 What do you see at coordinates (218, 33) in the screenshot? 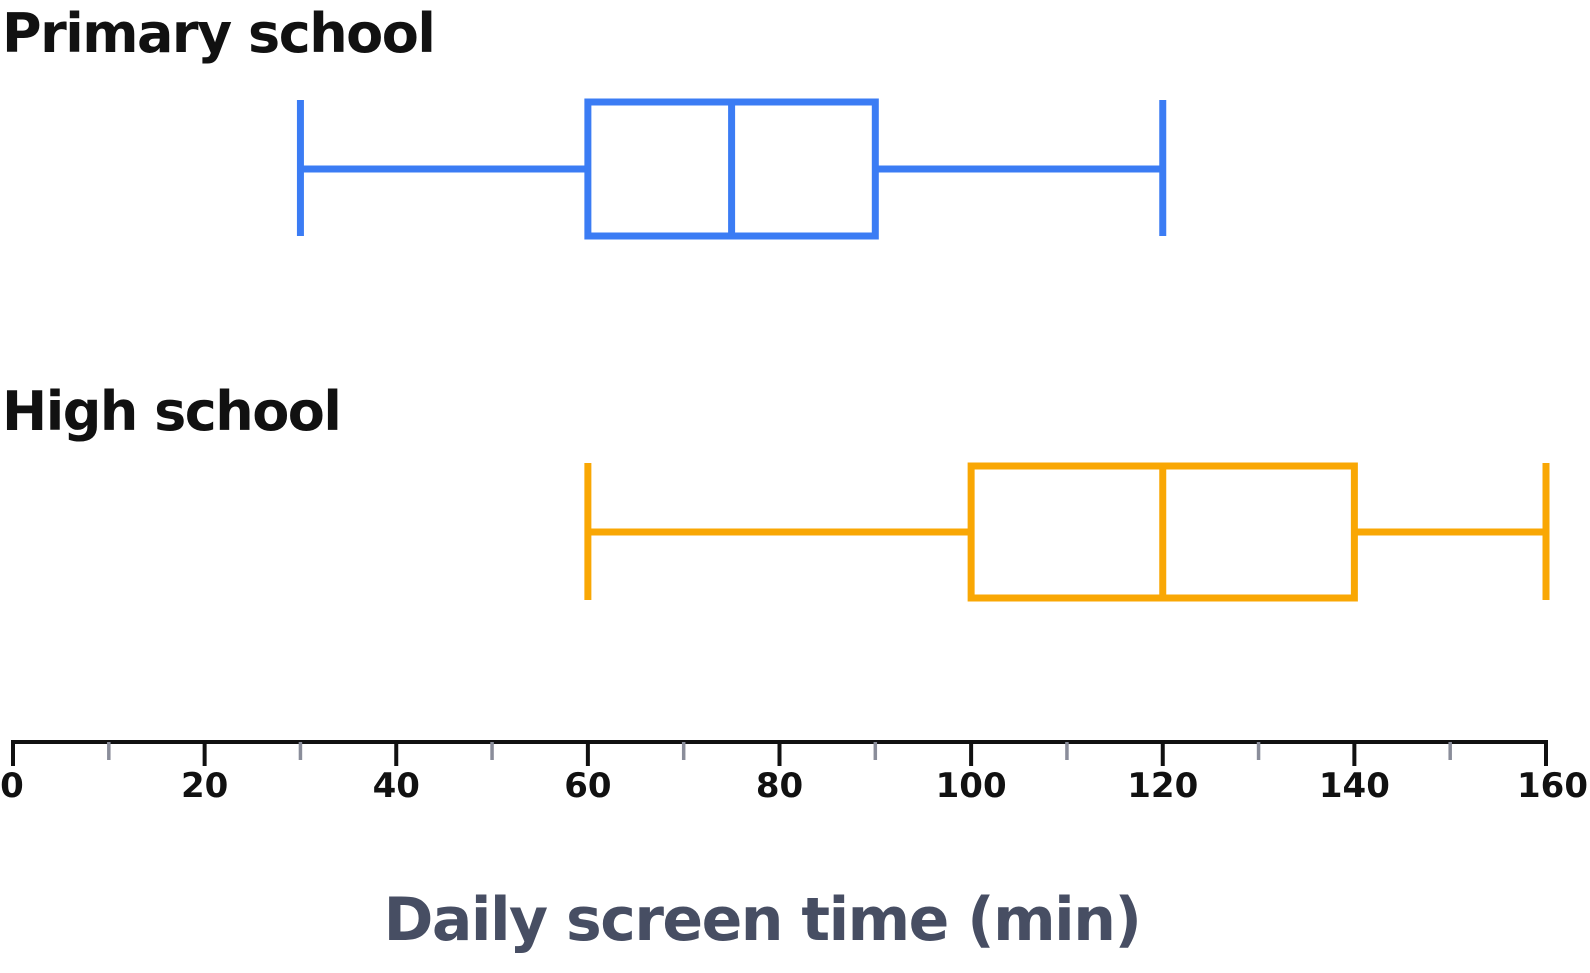
I see `series-label-primary-school: Primary school` at bounding box center [218, 33].